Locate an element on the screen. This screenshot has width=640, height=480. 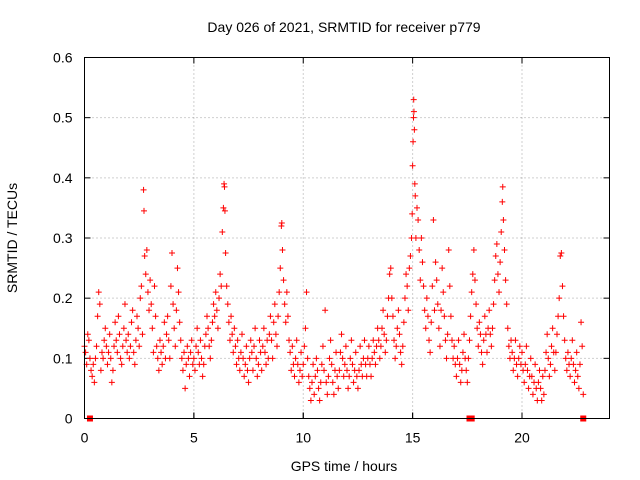
y-tick-label: 0.6 is located at coordinates (63, 58).